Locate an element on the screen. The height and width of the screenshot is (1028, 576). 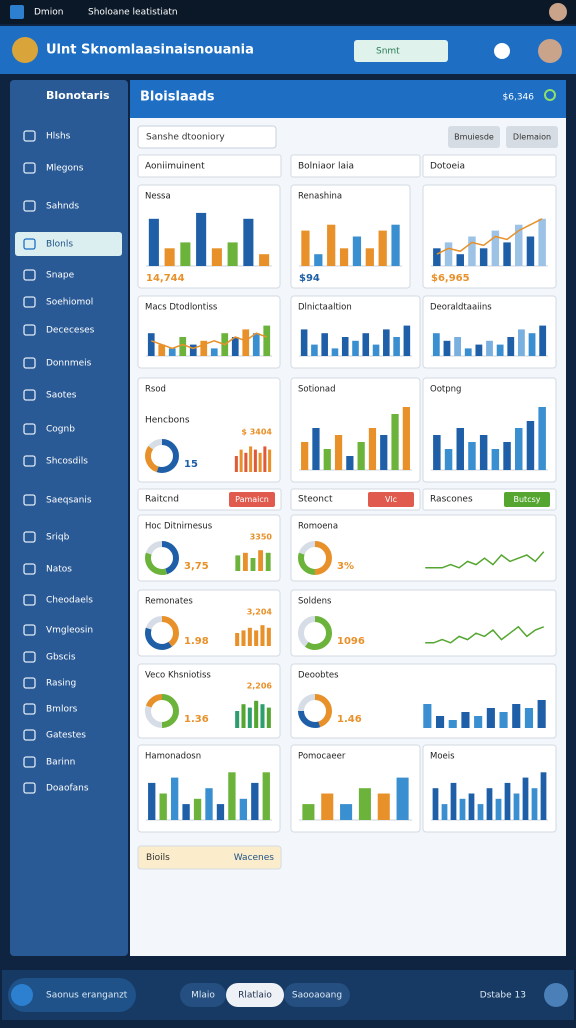
strip-title: Rascones is located at coordinates (451, 500).